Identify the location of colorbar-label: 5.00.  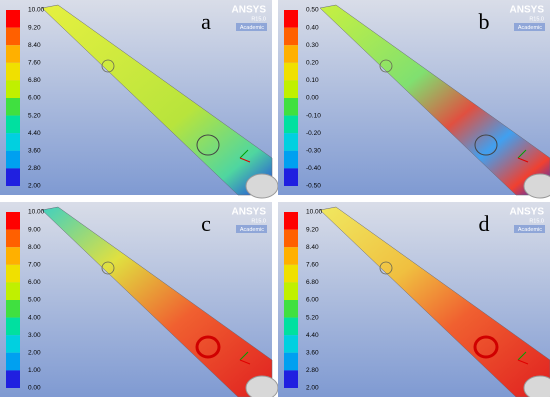
(34, 300).